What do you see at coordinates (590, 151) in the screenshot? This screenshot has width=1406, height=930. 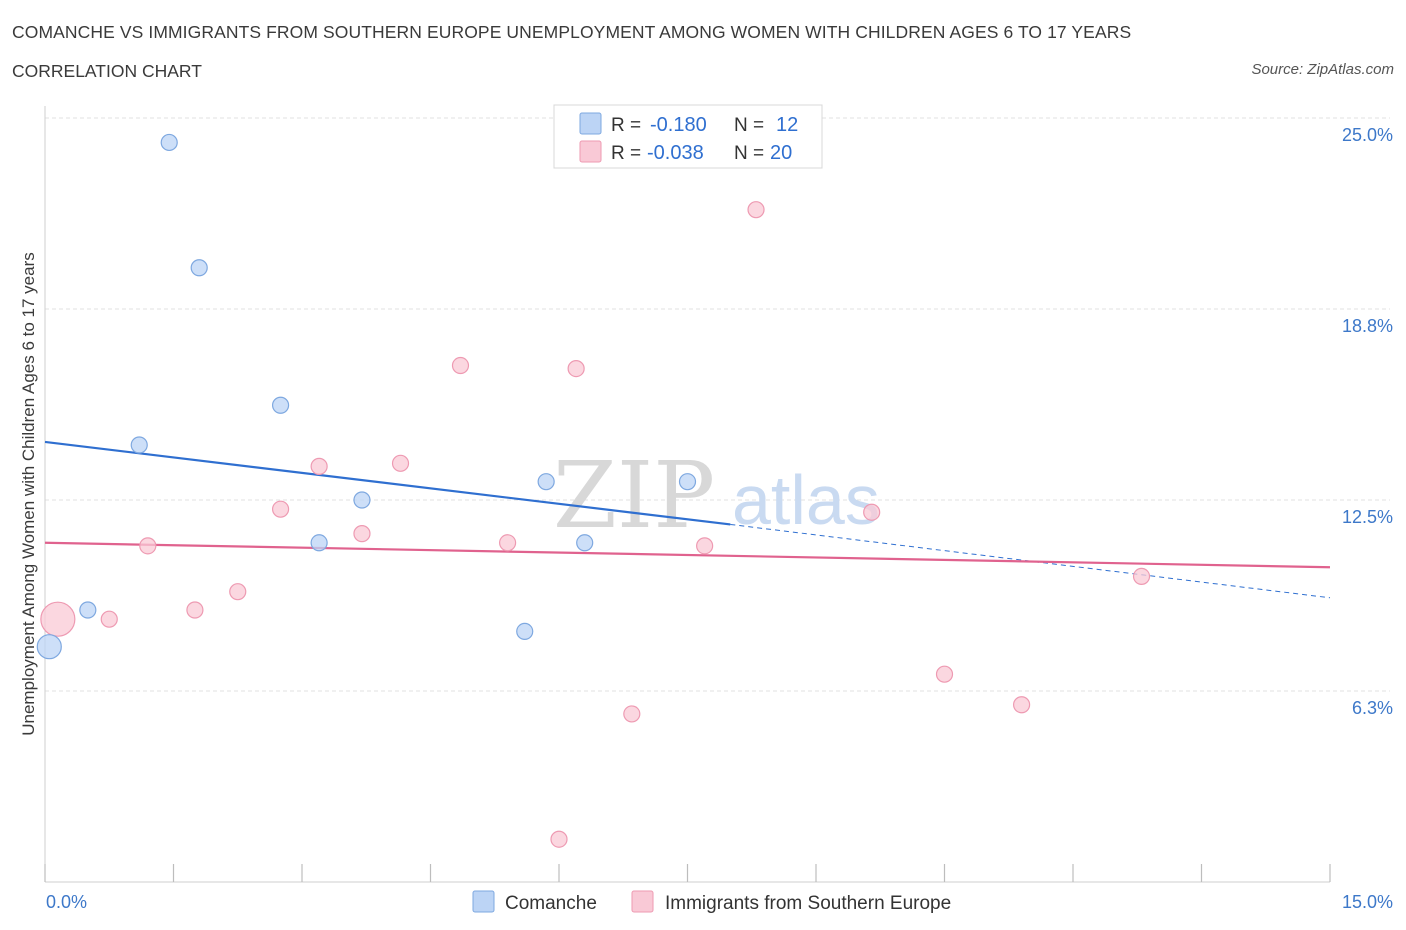 I see `legend-swatch-immigrants` at bounding box center [590, 151].